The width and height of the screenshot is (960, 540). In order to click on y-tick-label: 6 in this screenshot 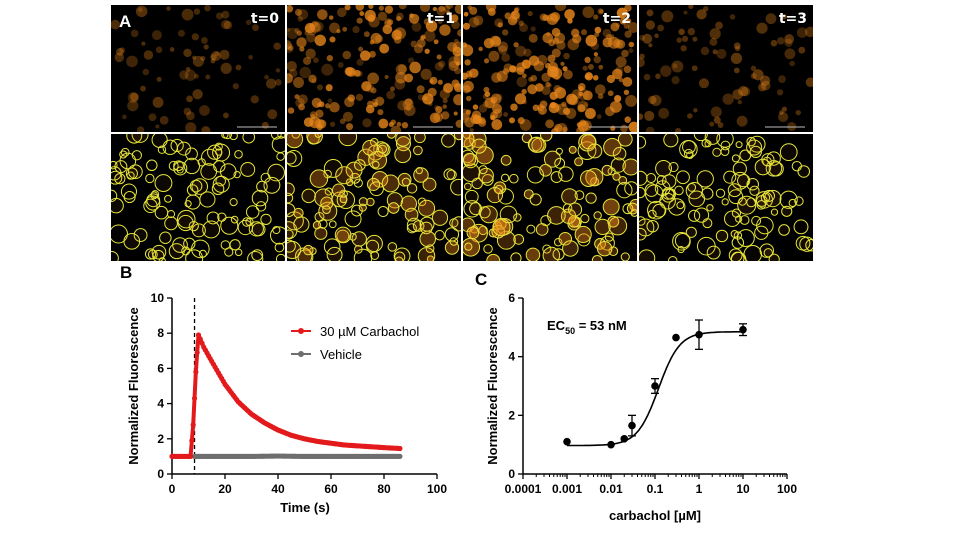, I will do `click(511, 298)`.